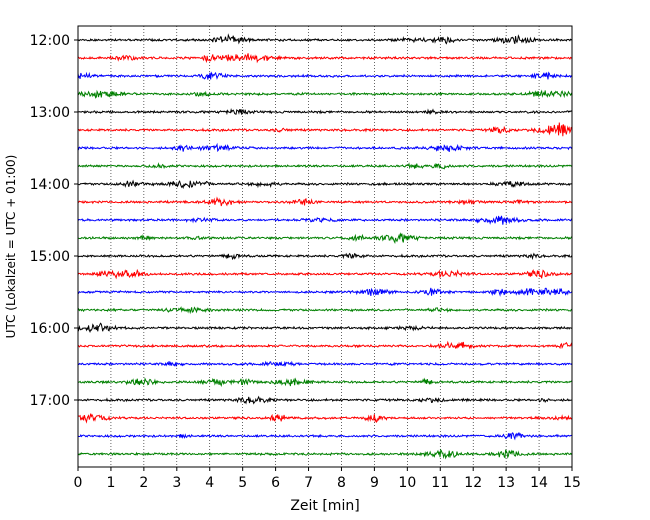  I want to click on x-tick-label: 0, so click(78, 483).